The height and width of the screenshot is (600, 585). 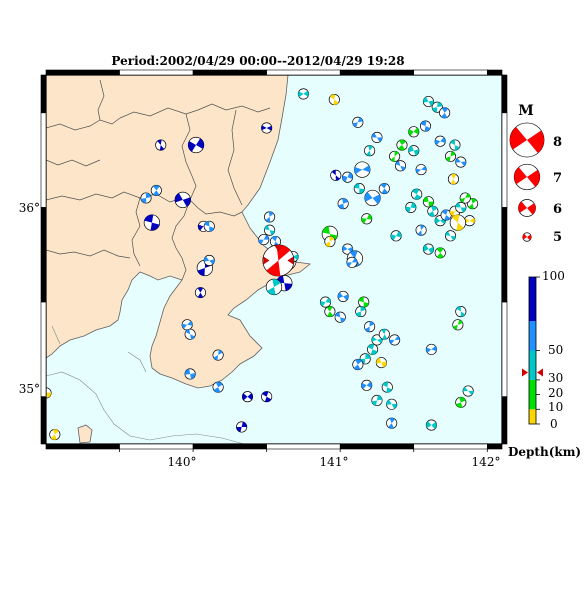 I want to click on bathymetry-contours, so click(x=145, y=384).